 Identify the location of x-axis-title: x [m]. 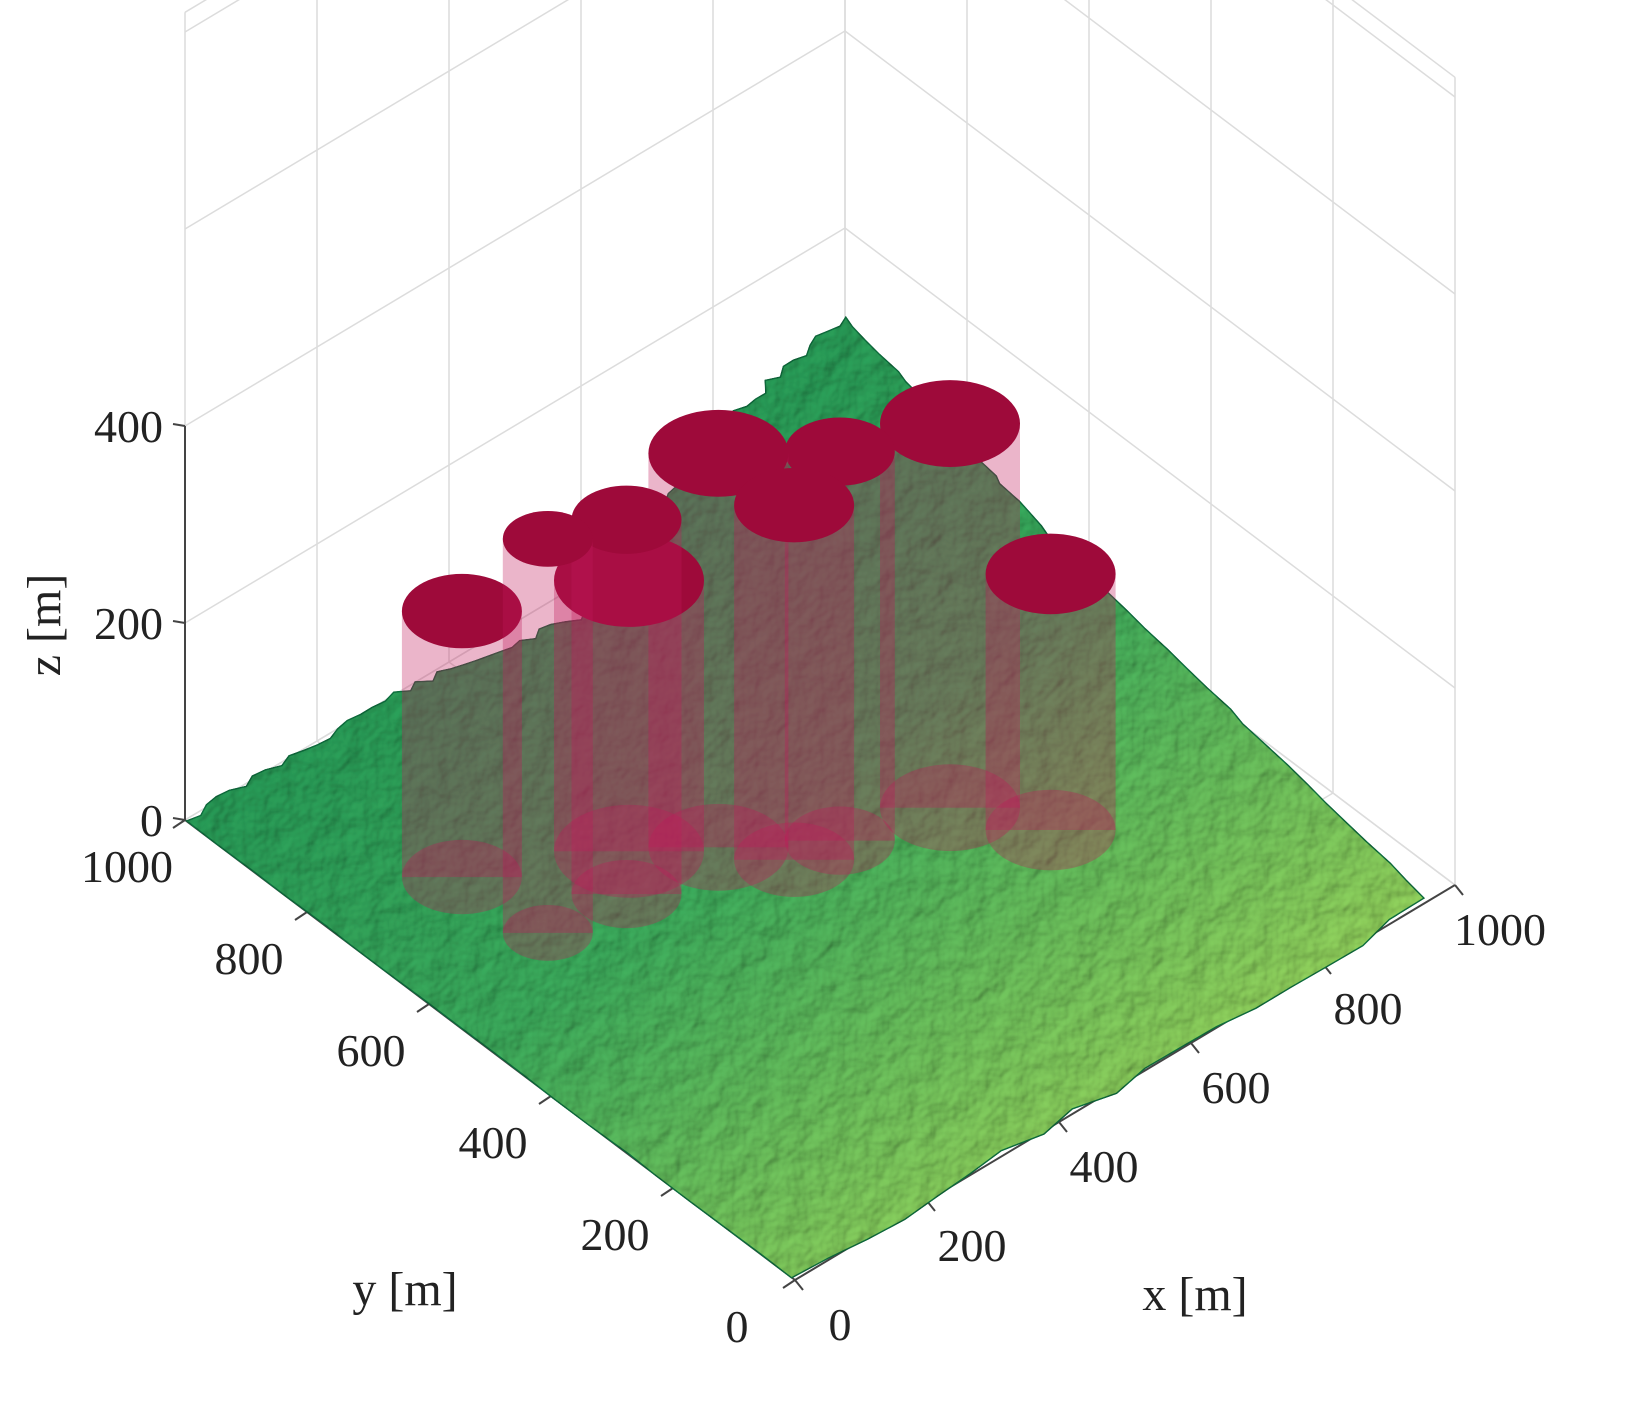
(1194, 1294).